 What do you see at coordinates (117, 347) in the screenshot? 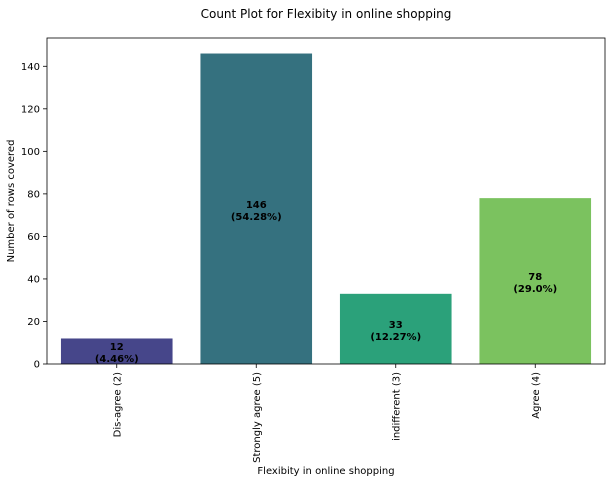
I see `bar-count-label: 12` at bounding box center [117, 347].